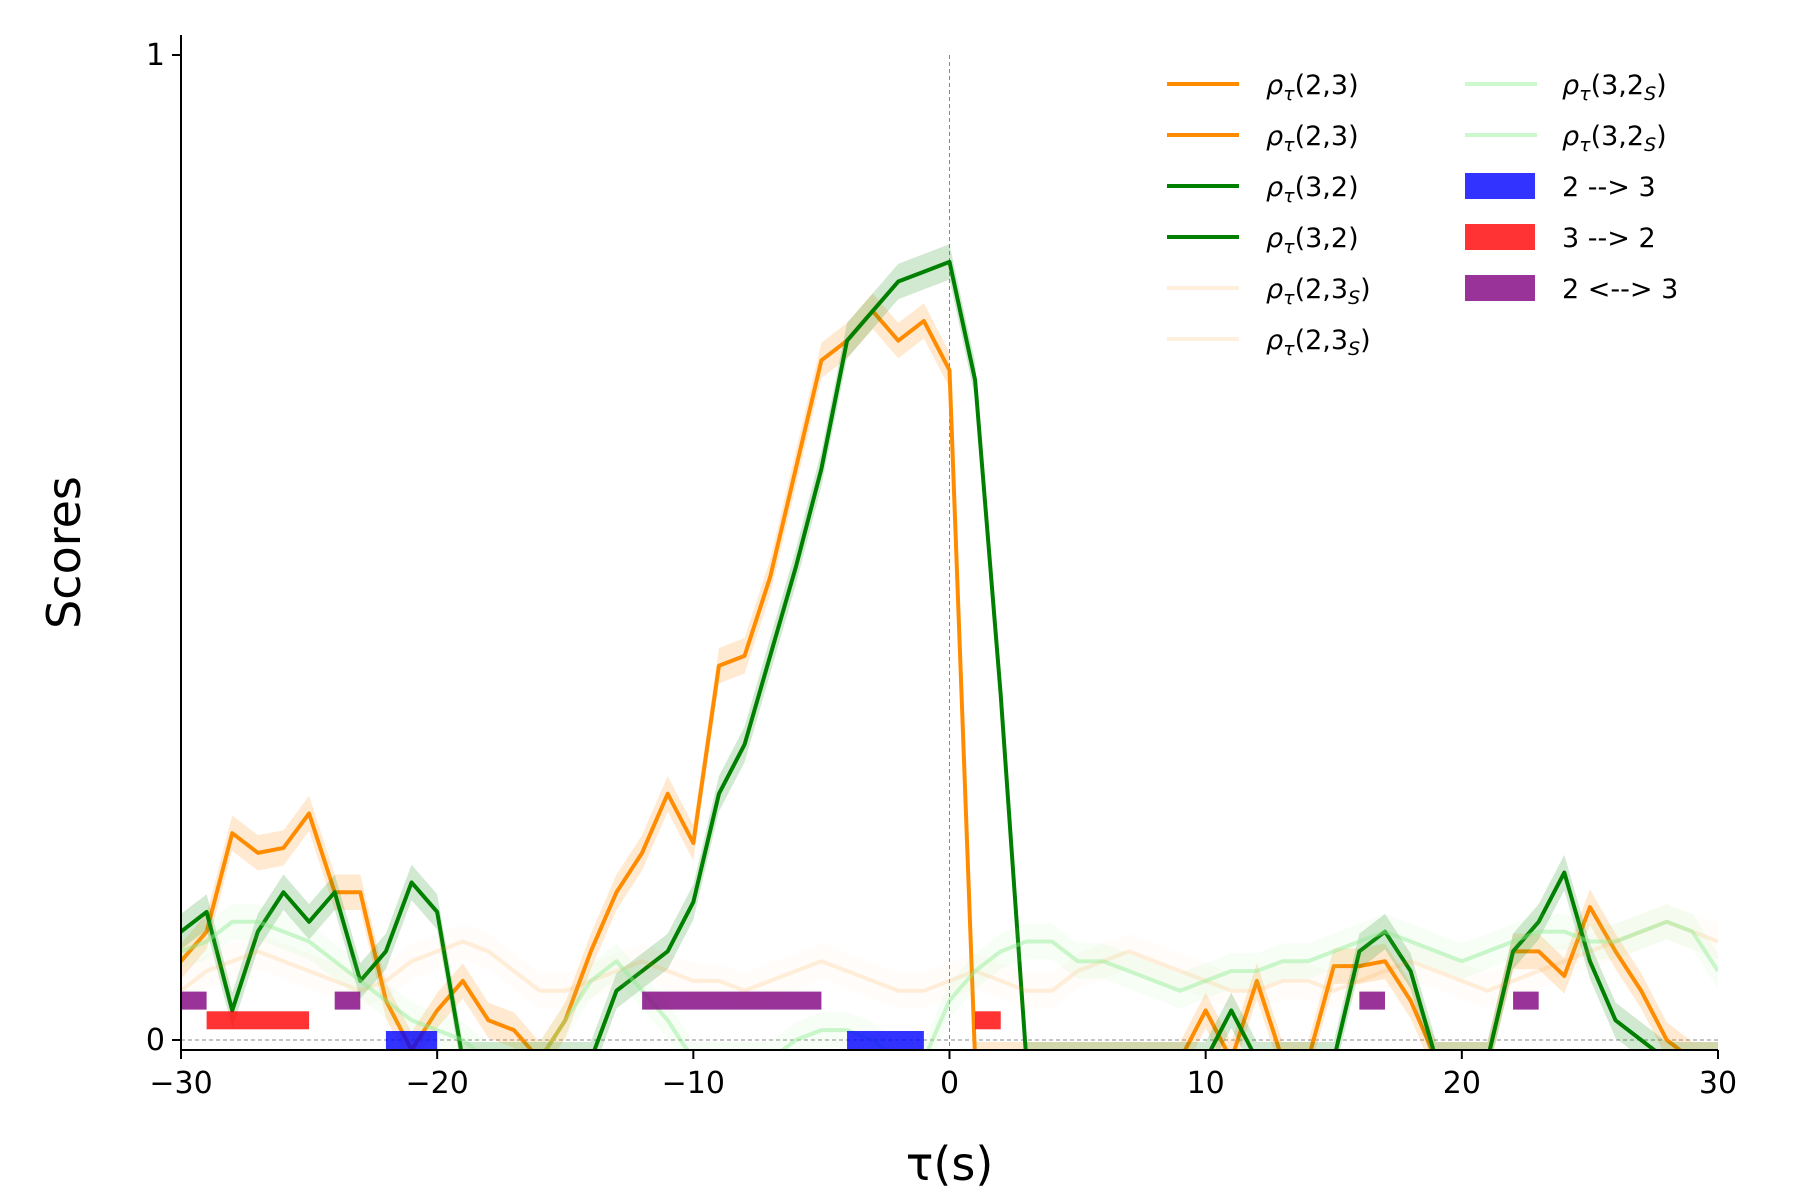 This screenshot has height=1200, width=1800. I want to click on significance-layer, so click(860, 1020).